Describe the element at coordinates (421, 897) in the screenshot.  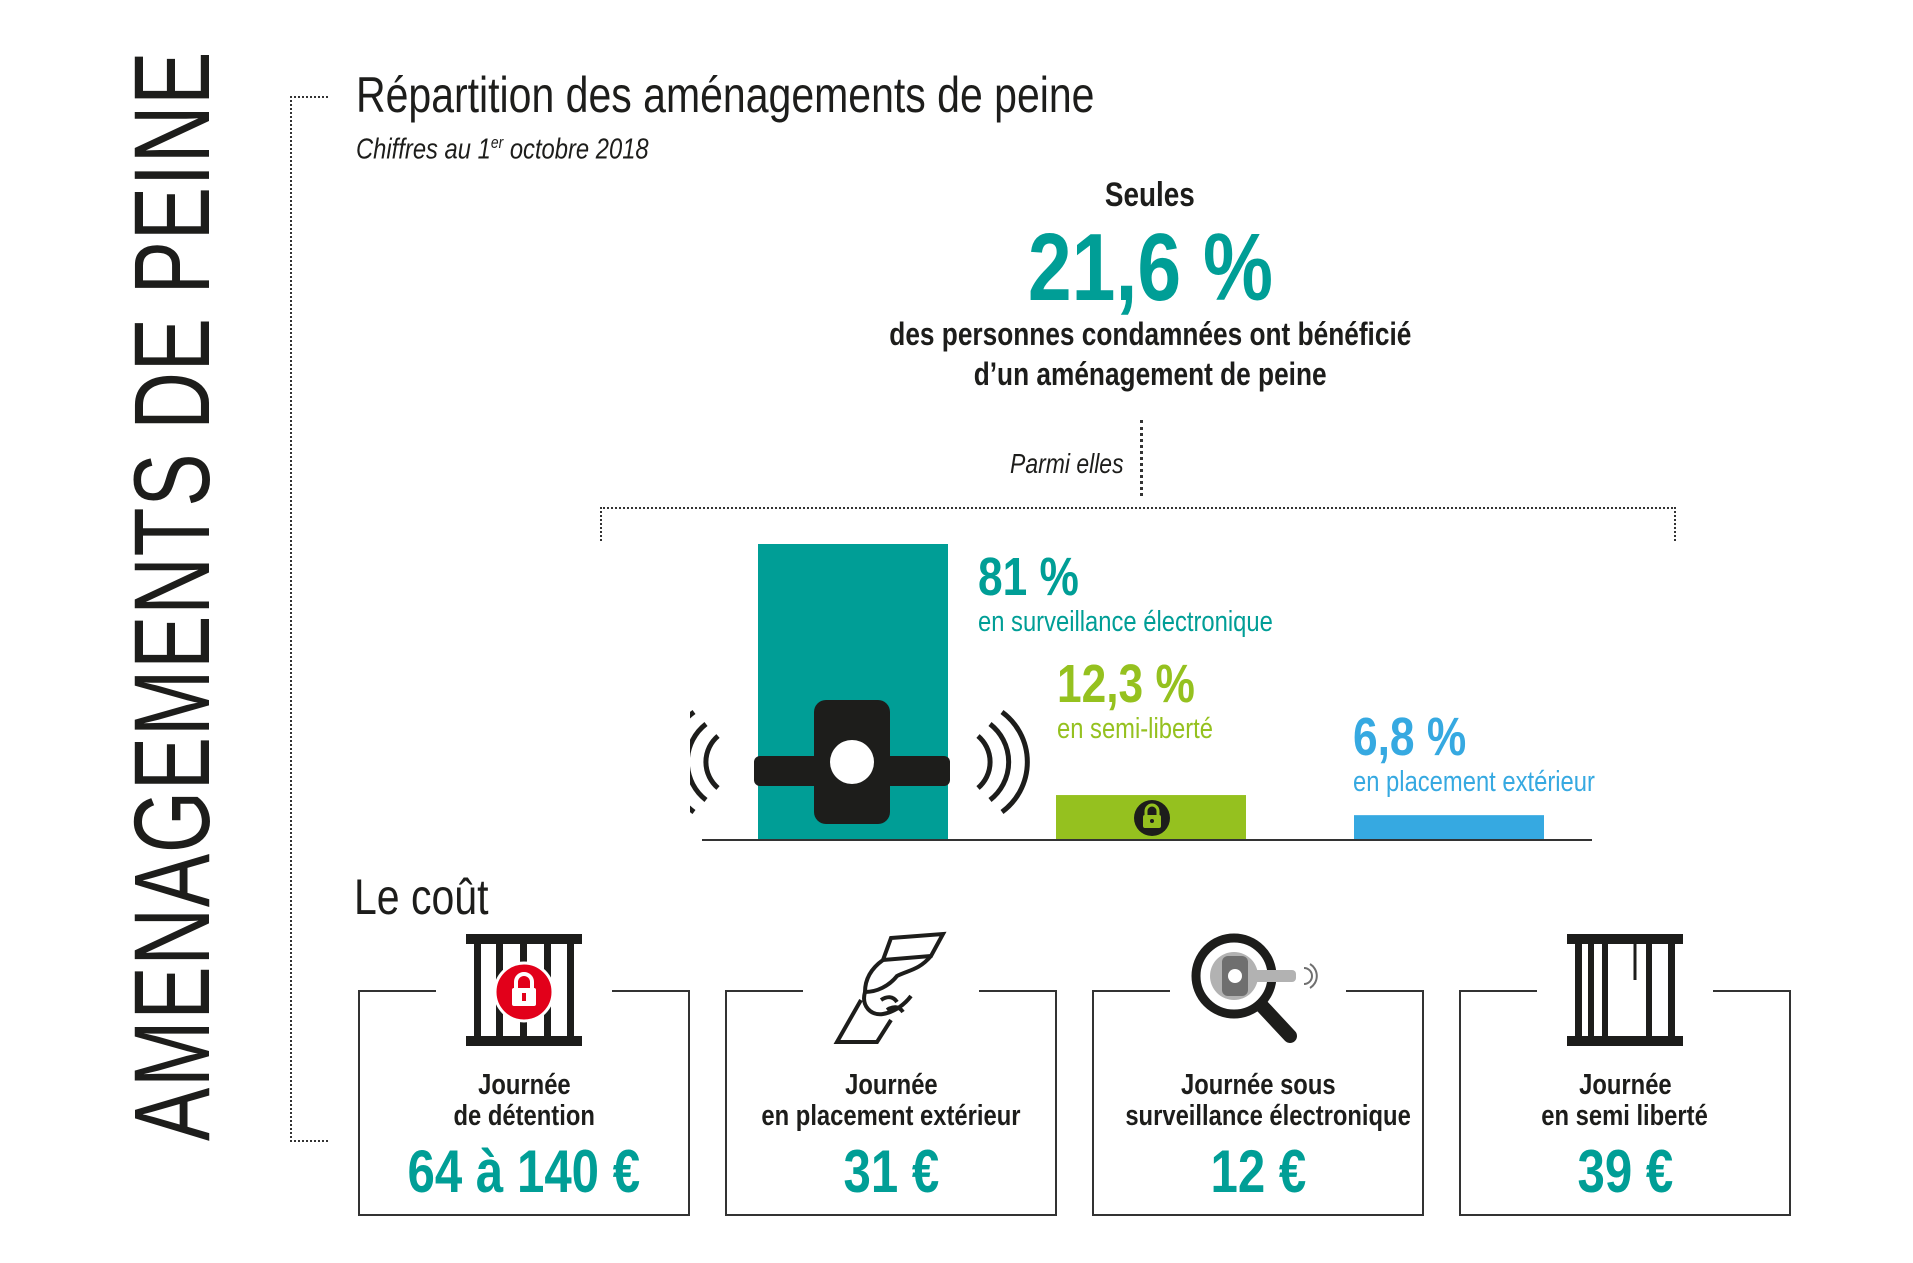
I see `cost-section-title: Le coût` at that location.